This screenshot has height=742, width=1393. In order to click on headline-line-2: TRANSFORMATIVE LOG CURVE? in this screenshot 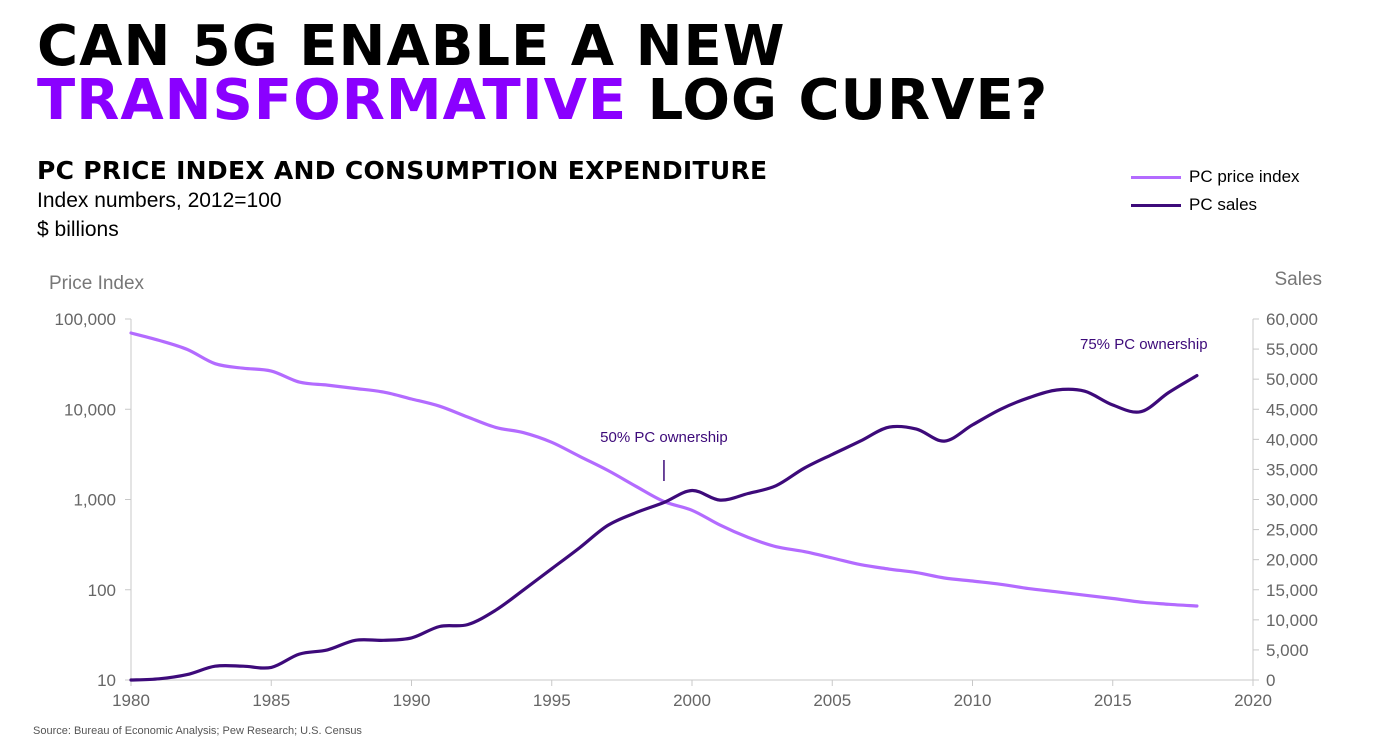, I will do `click(542, 101)`.